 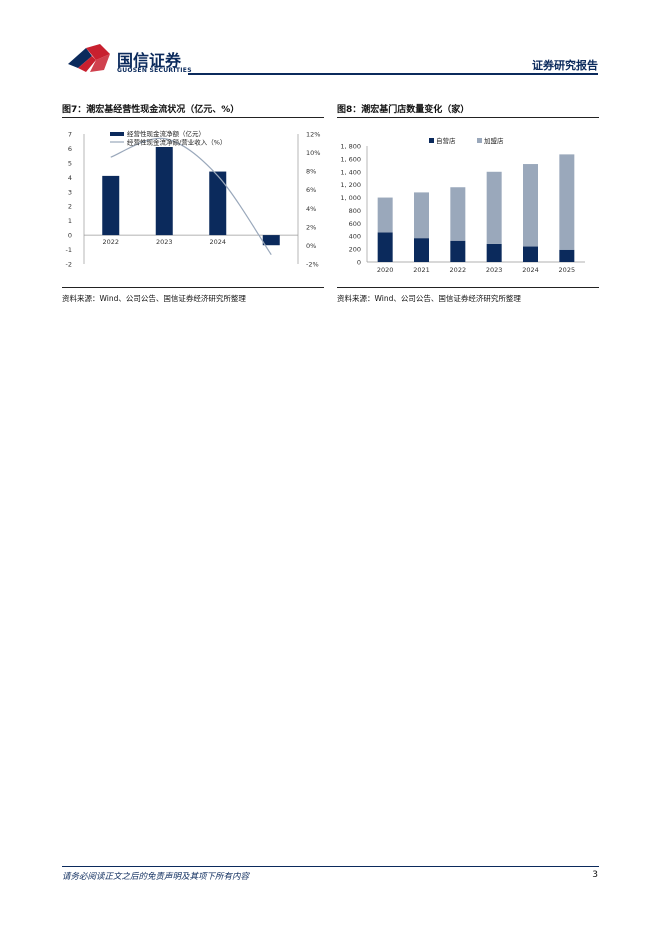 I want to click on logo-title: 国信证券, so click(x=149, y=60).